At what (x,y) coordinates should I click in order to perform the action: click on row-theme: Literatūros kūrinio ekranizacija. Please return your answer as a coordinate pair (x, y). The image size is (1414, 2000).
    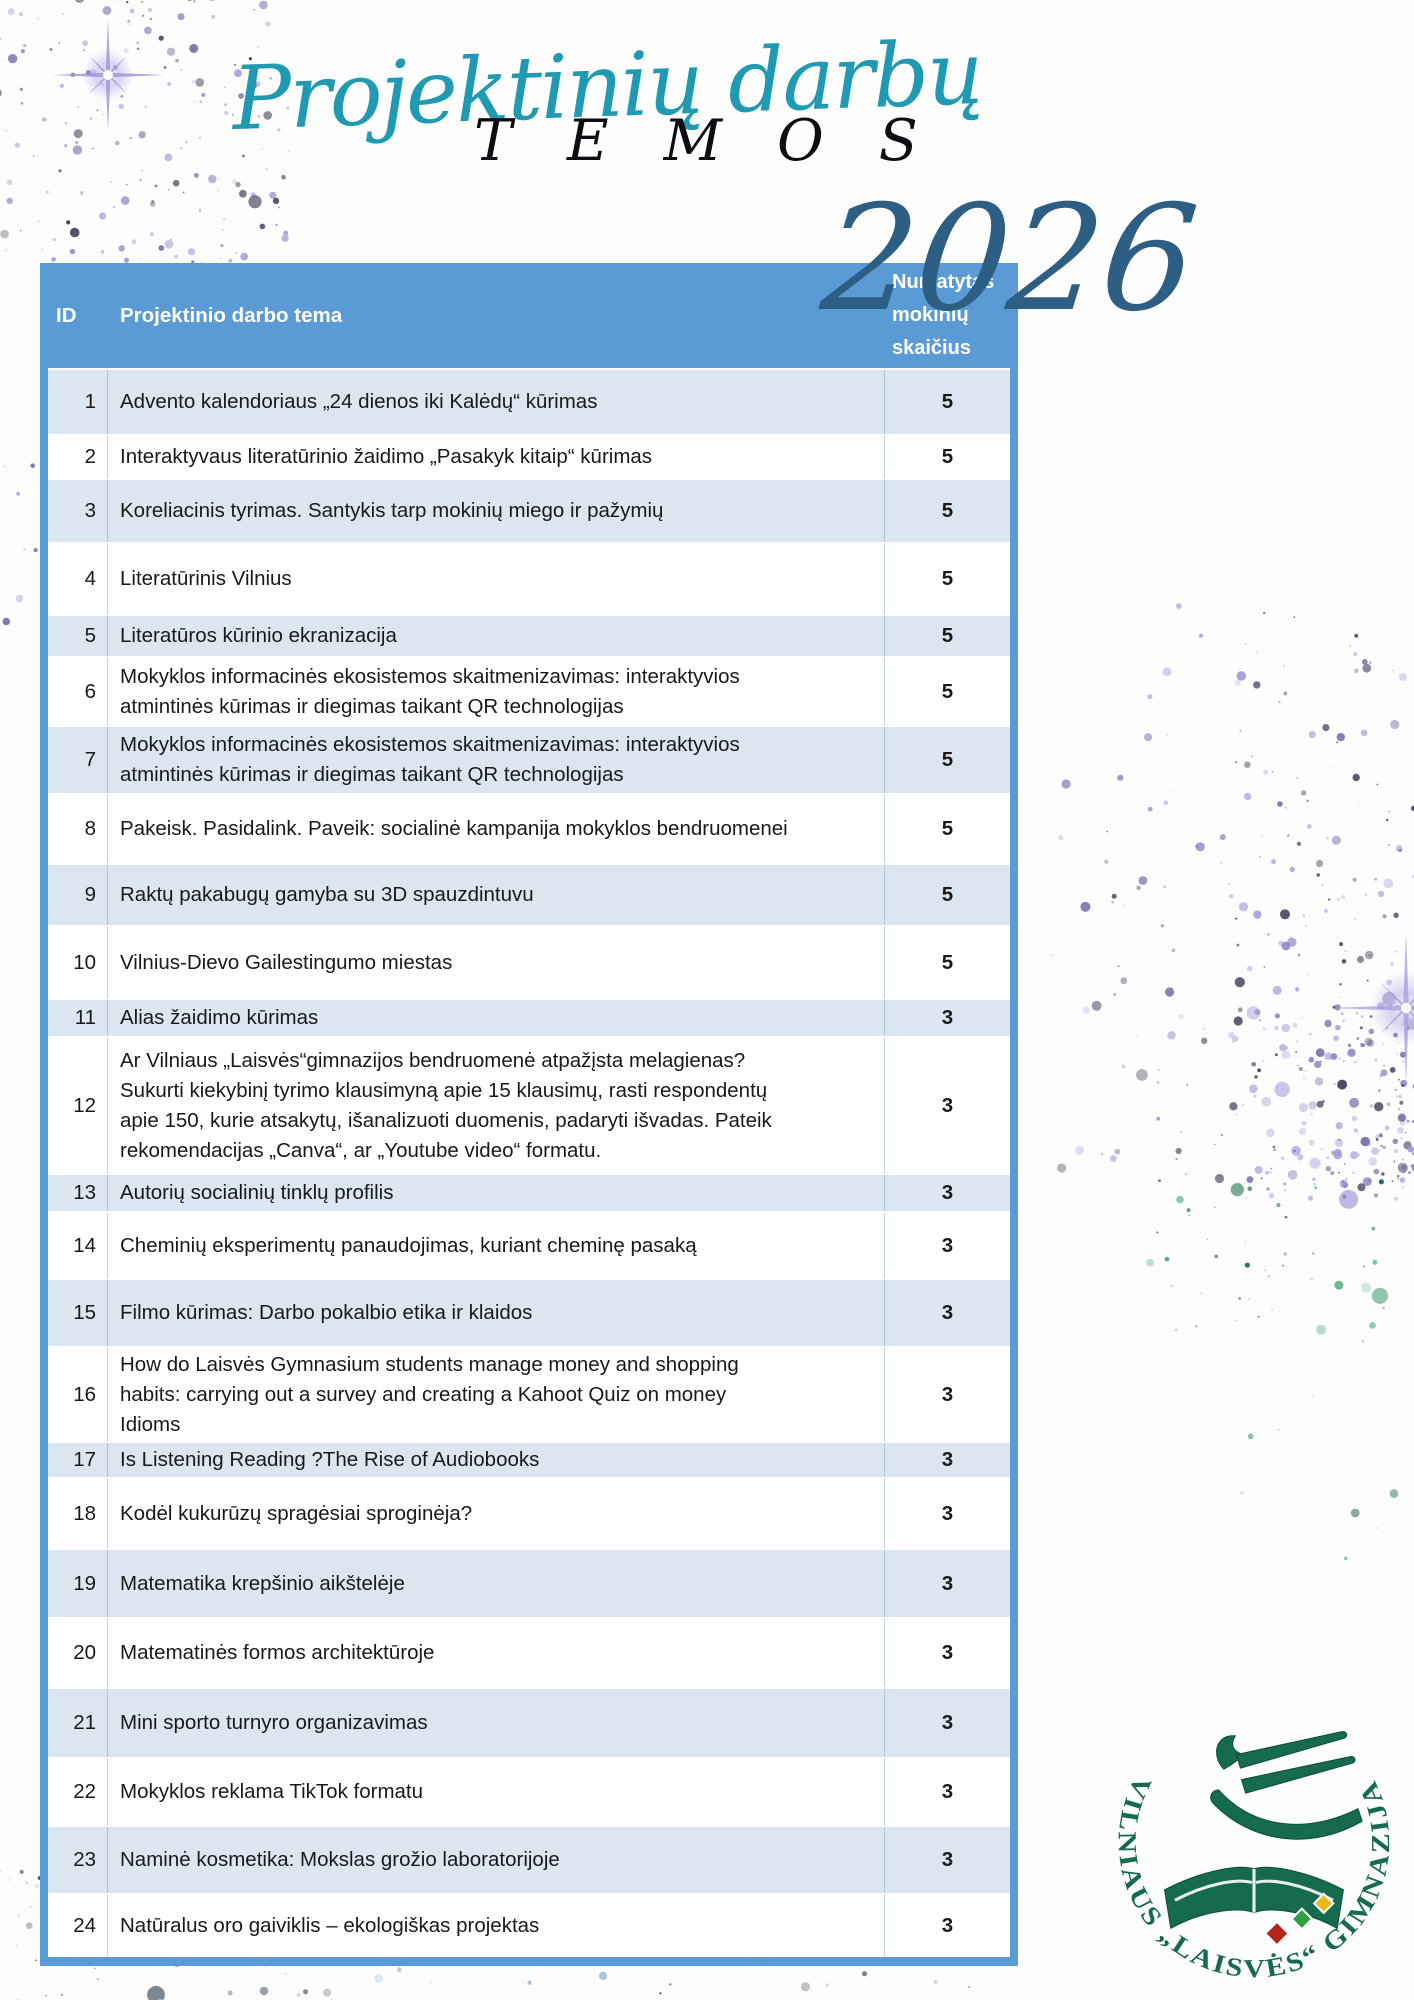
    Looking at the image, I should click on (496, 636).